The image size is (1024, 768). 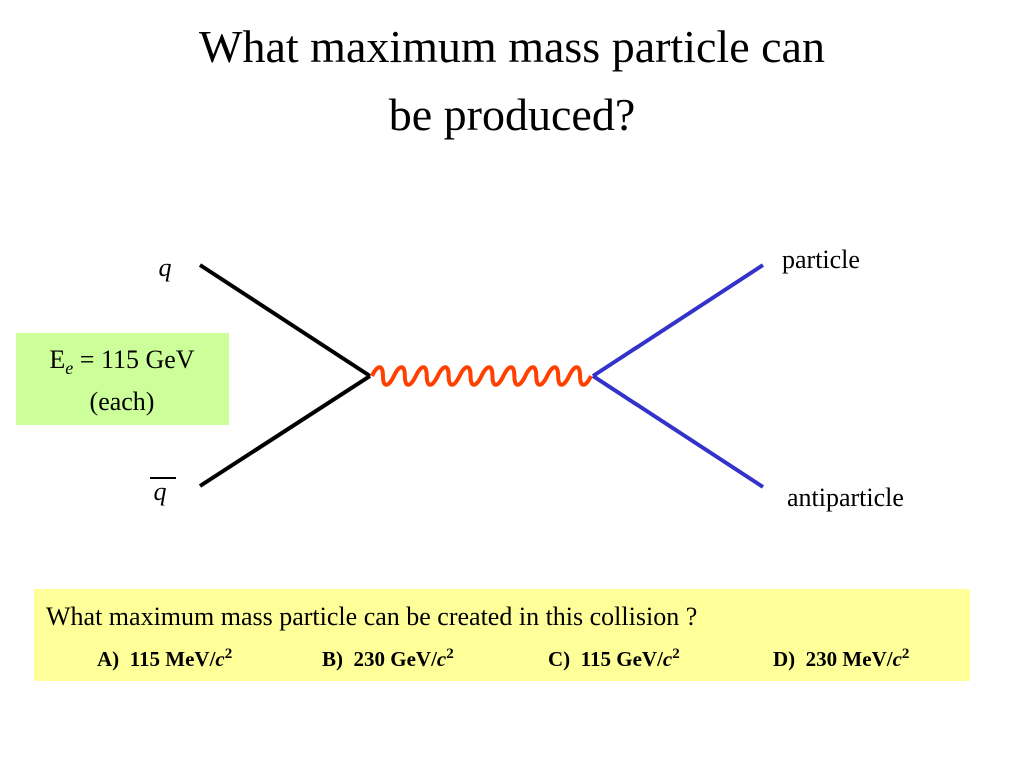 I want to click on energy-box, so click(x=122, y=379).